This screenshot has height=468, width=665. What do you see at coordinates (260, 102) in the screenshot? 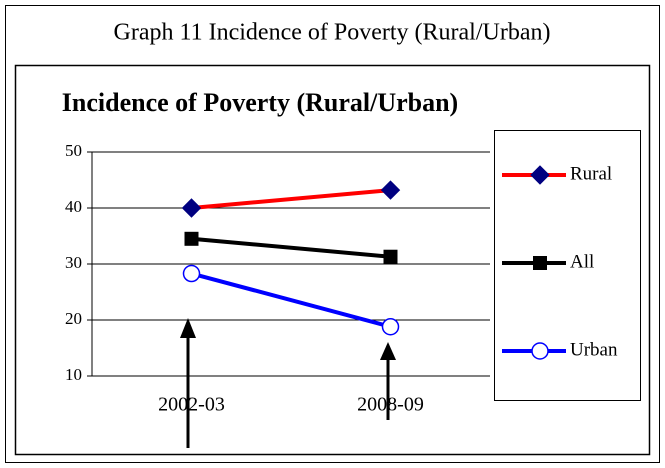
I see `chart-title: Incidence of Poverty (Rural/Urban)` at bounding box center [260, 102].